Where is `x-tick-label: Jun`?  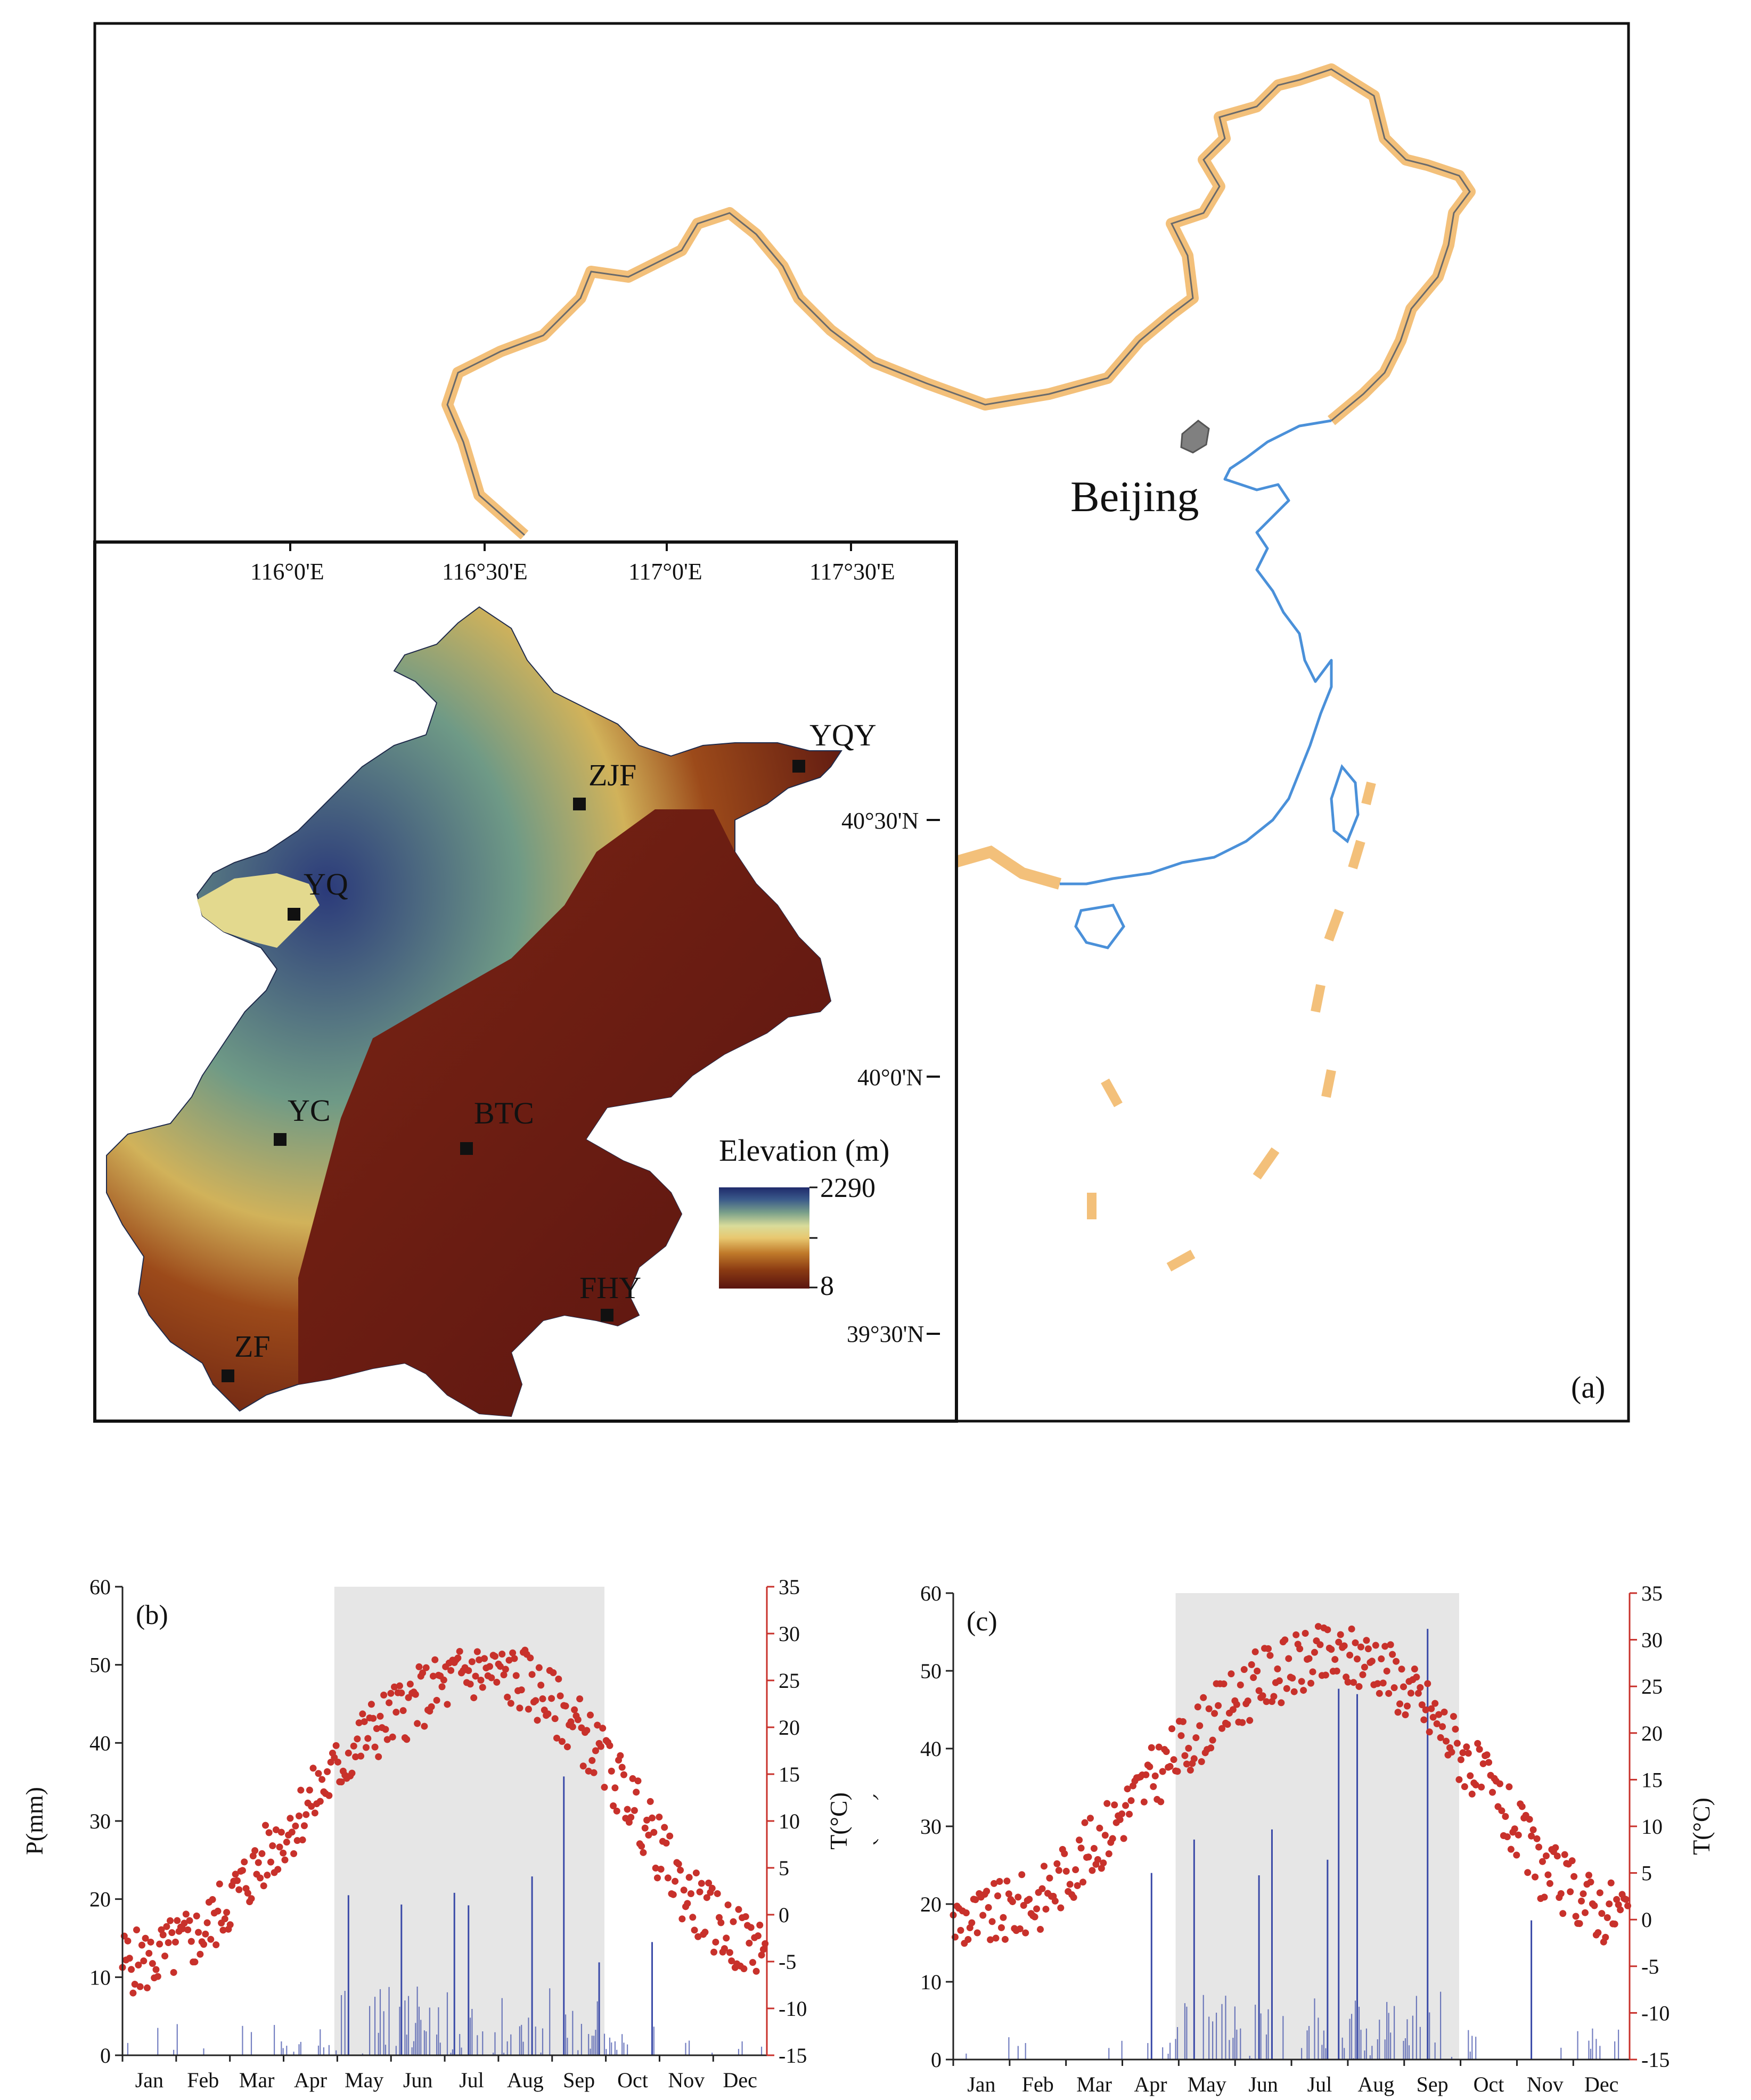 x-tick-label: Jun is located at coordinates (1263, 2084).